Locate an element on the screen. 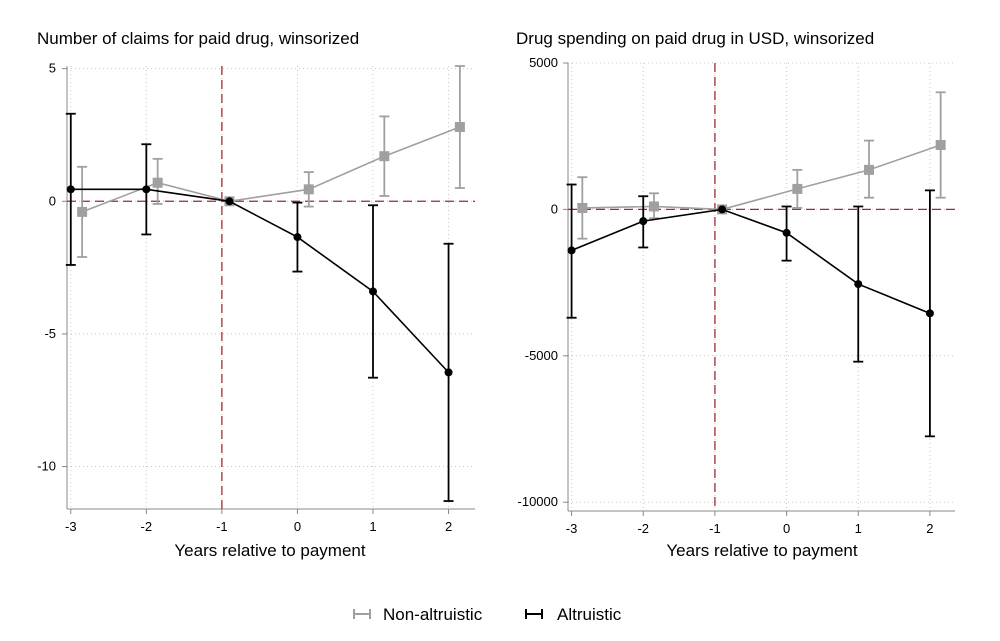 This screenshot has height=641, width=1000. legend-label: Non-altruistic is located at coordinates (433, 614).